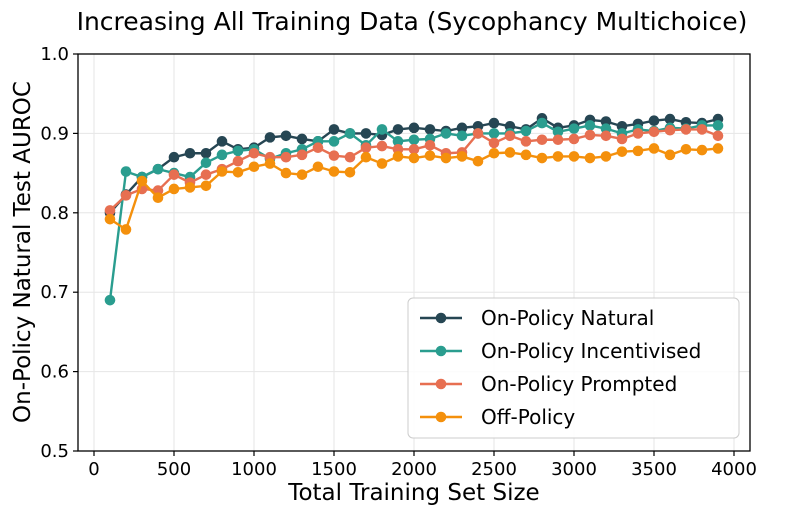 This screenshot has width=793, height=516. What do you see at coordinates (254, 469) in the screenshot?
I see `x-tick-label: 1000` at bounding box center [254, 469].